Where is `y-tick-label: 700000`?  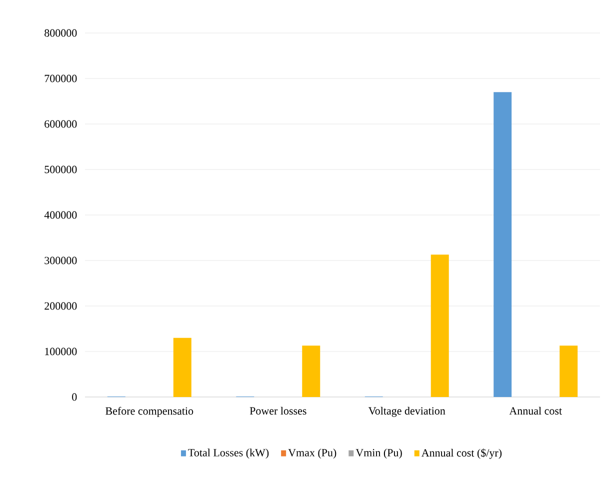
y-tick-label: 700000 is located at coordinates (60, 78).